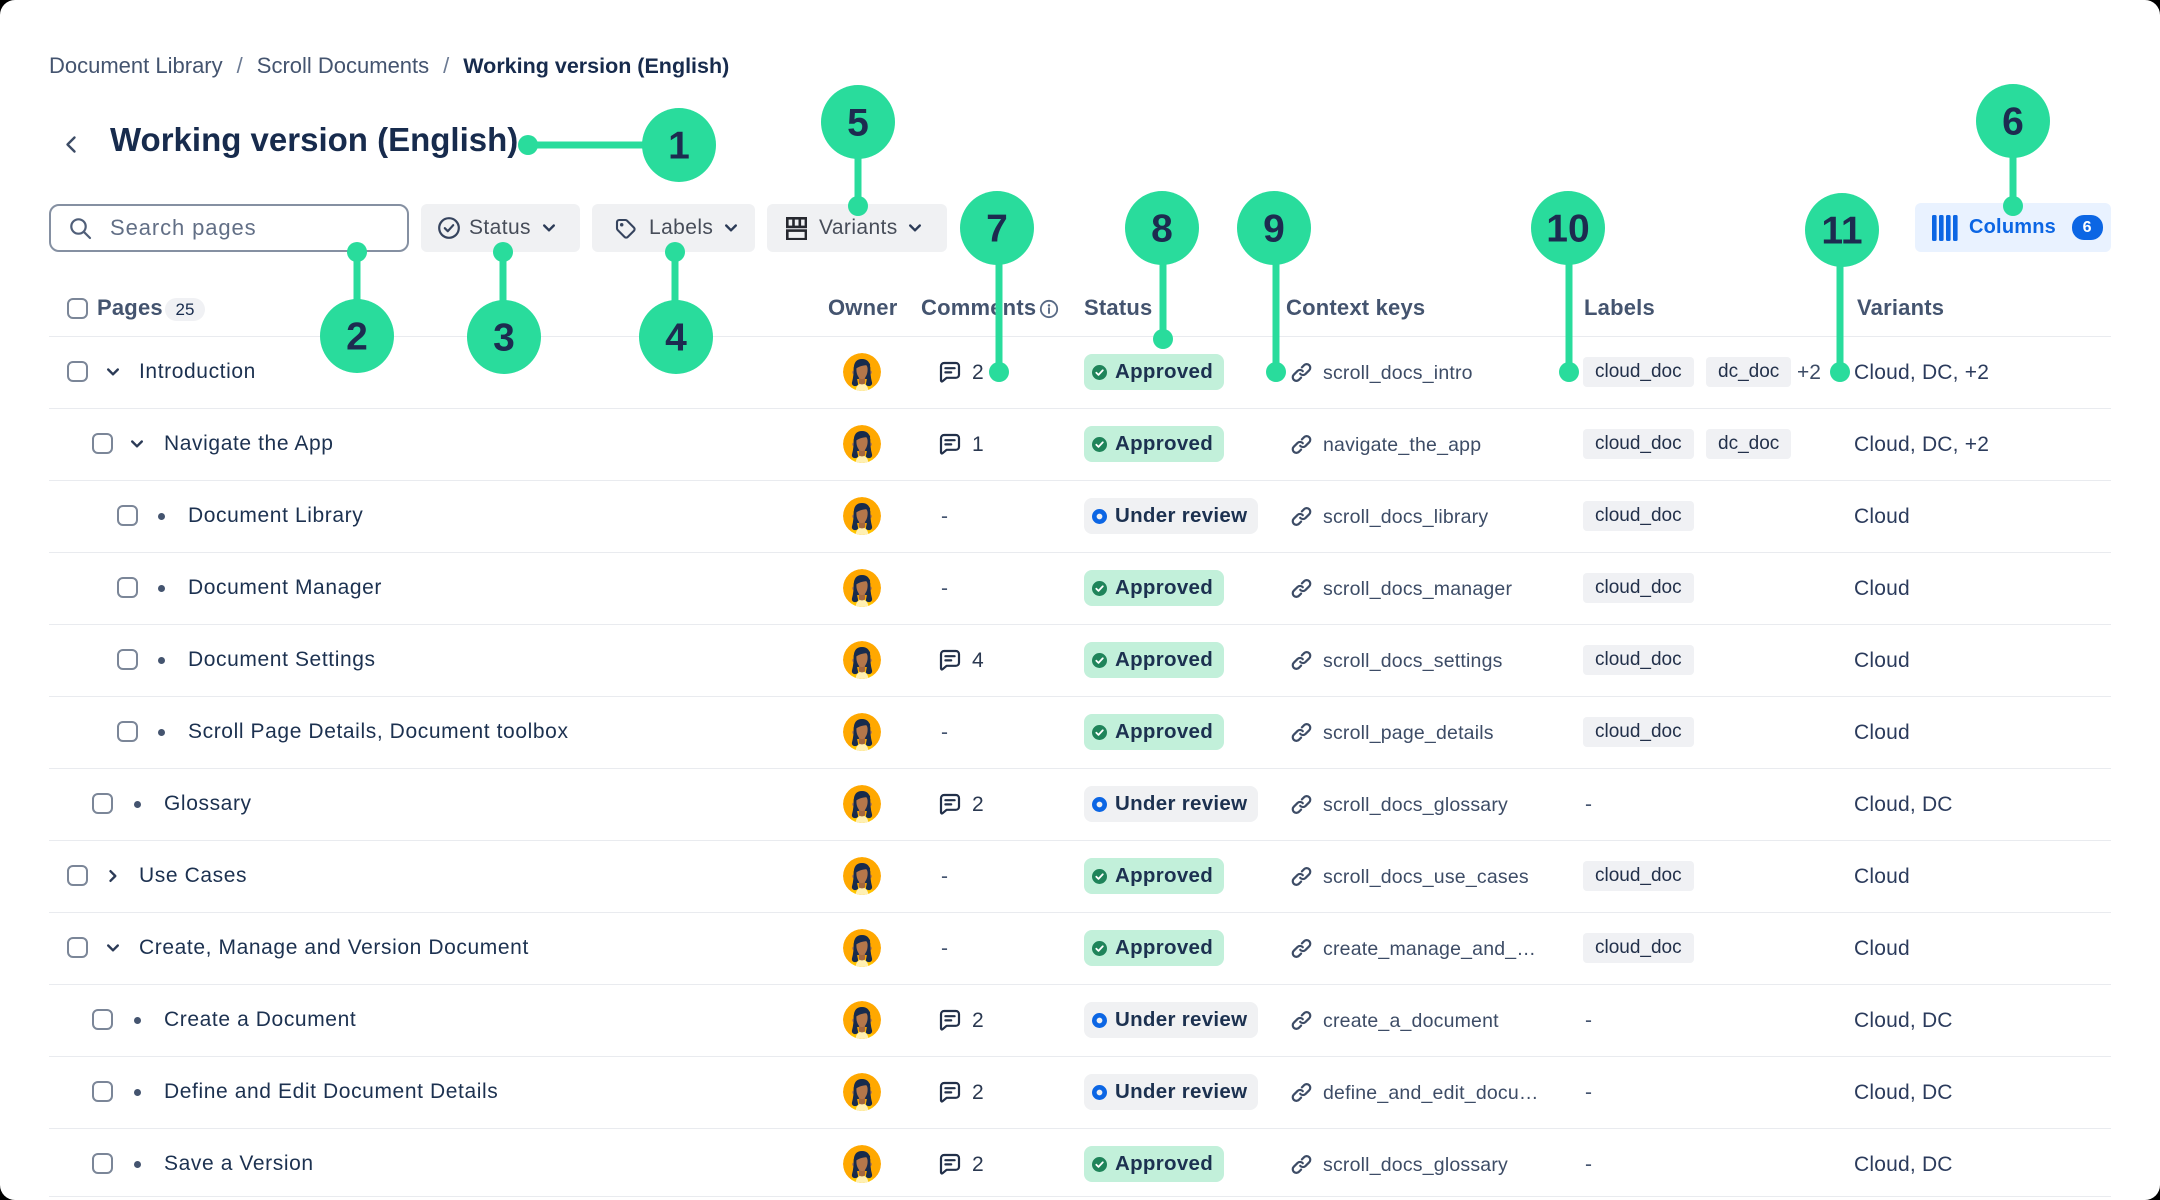 The width and height of the screenshot is (2160, 1200). Describe the element at coordinates (1274, 229) in the screenshot. I see `svg-text: 9` at that location.